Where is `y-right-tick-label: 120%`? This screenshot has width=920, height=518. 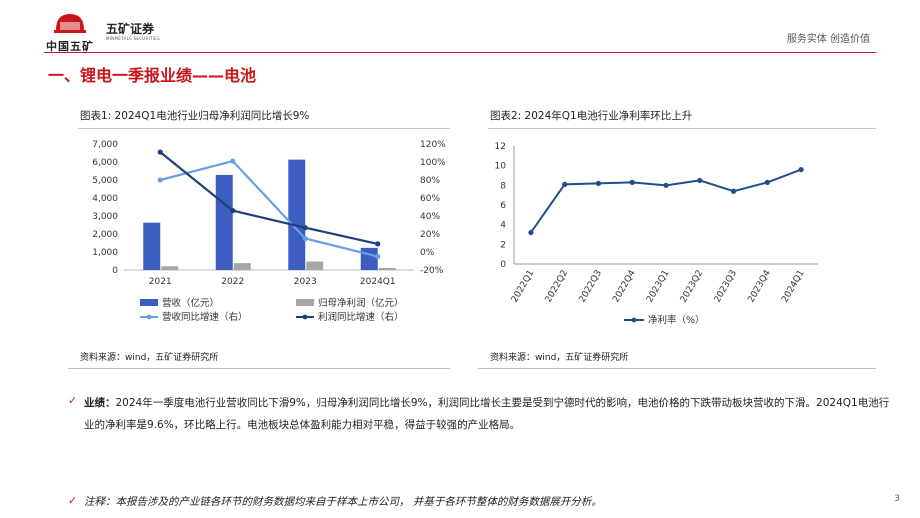
y-right-tick-label: 120% is located at coordinates (433, 145).